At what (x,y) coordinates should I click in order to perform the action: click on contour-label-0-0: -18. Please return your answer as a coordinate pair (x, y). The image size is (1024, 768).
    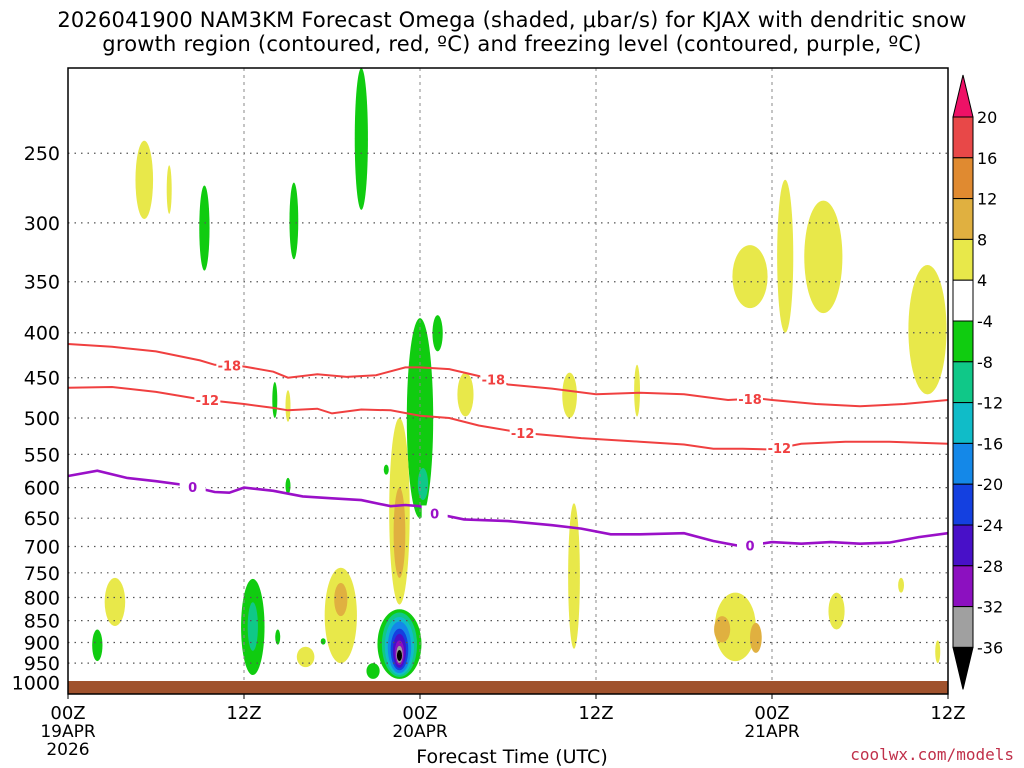
    Looking at the image, I should click on (230, 367).